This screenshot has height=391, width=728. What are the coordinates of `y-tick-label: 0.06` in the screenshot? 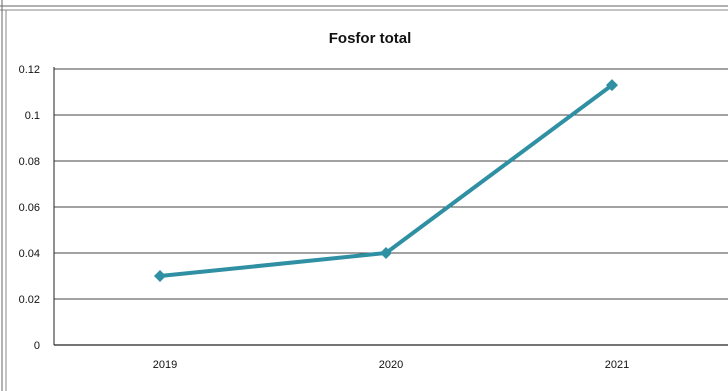 It's located at (29, 208).